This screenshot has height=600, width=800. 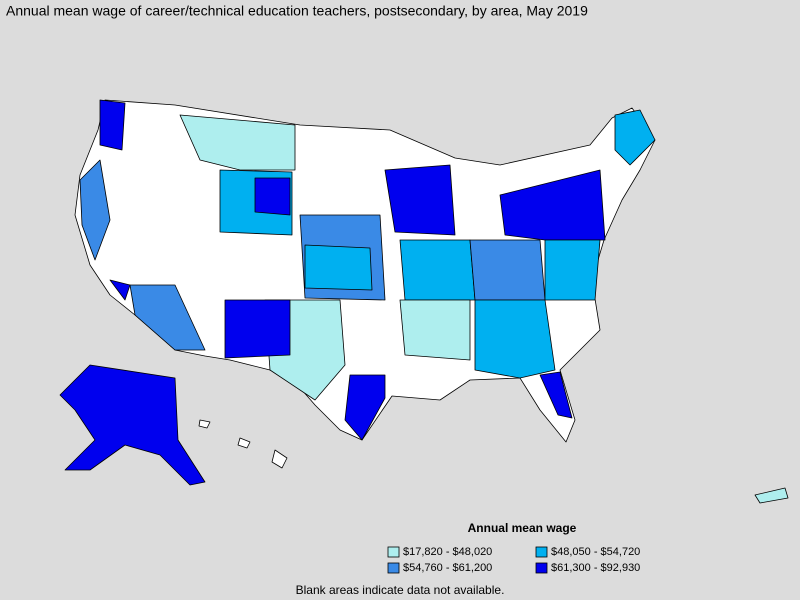 I want to click on legend-title: Annual mean wage, so click(x=522, y=528).